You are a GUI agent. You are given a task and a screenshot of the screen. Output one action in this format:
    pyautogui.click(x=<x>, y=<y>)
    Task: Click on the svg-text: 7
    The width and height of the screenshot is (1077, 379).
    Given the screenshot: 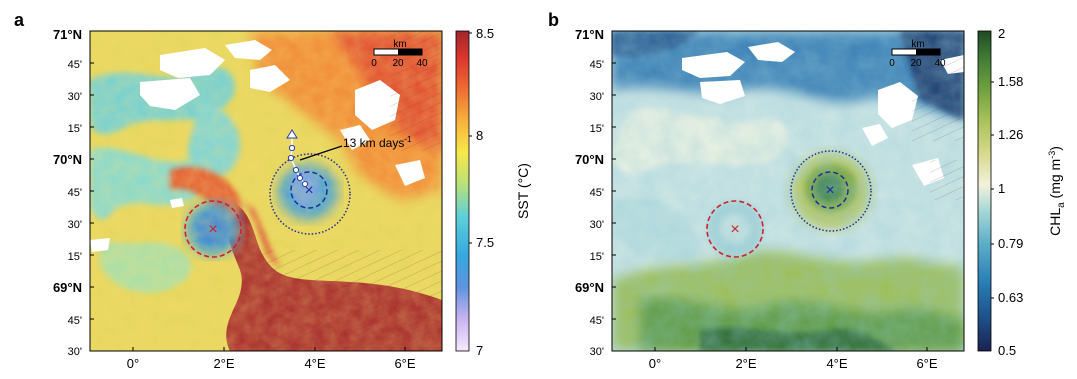 What is the action you would take?
    pyautogui.click(x=479, y=350)
    